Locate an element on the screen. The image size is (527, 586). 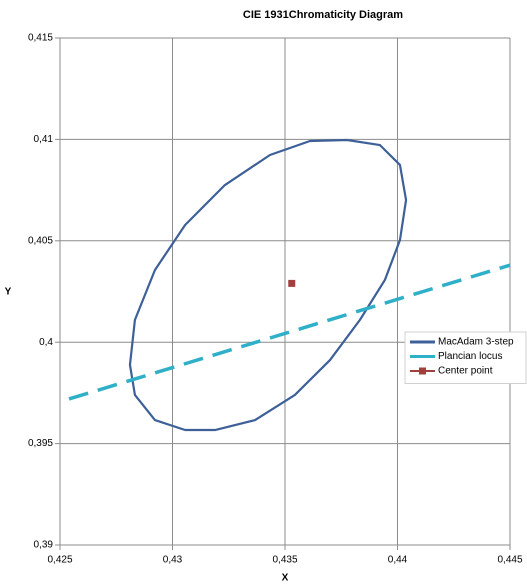
x-tick-label: 0,435 is located at coordinates (284, 560).